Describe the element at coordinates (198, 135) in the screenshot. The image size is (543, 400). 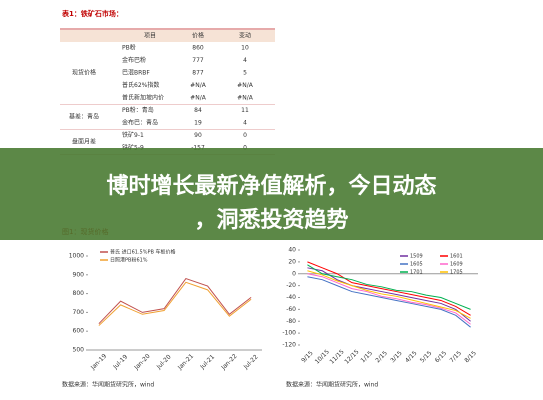
I see `table-cell: 90` at that location.